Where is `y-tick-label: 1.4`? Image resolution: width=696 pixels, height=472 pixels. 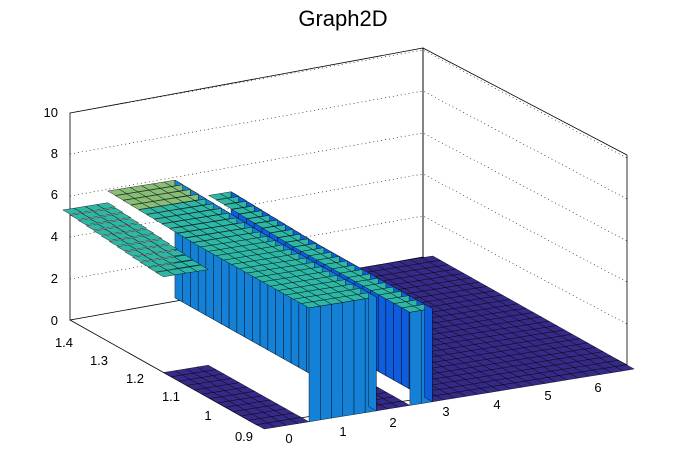
y-tick-label: 1.4 is located at coordinates (64, 342).